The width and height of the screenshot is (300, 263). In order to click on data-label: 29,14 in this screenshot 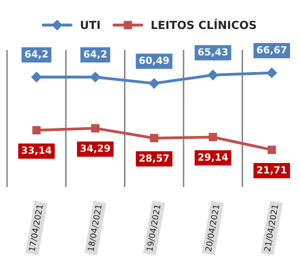, I will do `click(213, 157)`.